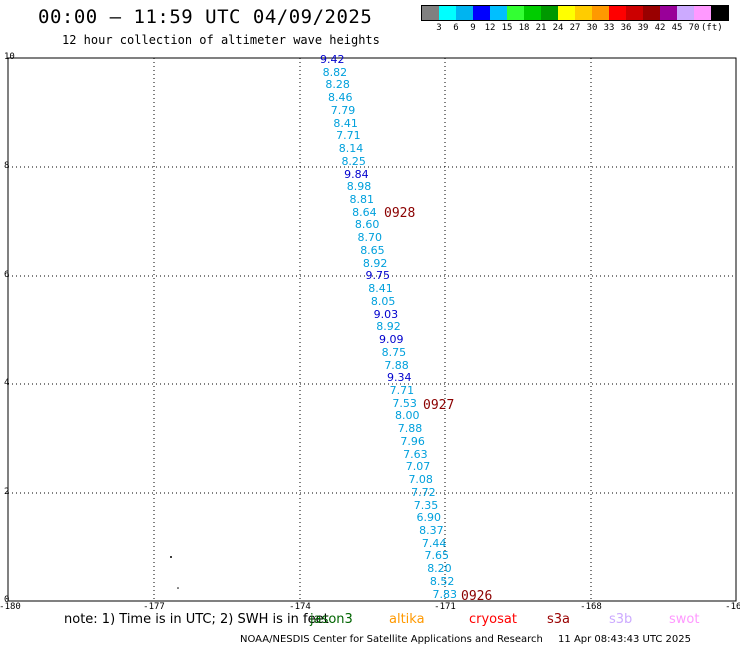 The image size is (740, 650). Describe the element at coordinates (477, 596) in the screenshot. I see `pass-time-label: 0926` at that location.